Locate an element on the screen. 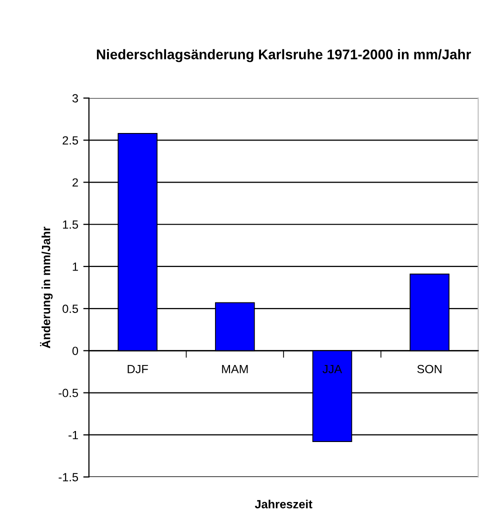 This screenshot has height=519, width=486. y-tick-label: -0.5 is located at coordinates (68, 393).